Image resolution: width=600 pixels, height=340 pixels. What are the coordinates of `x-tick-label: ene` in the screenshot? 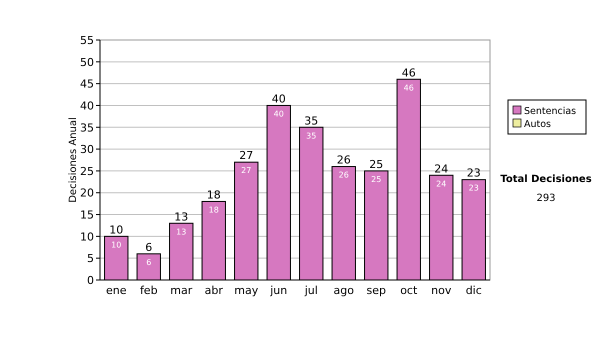 It's located at (116, 290).